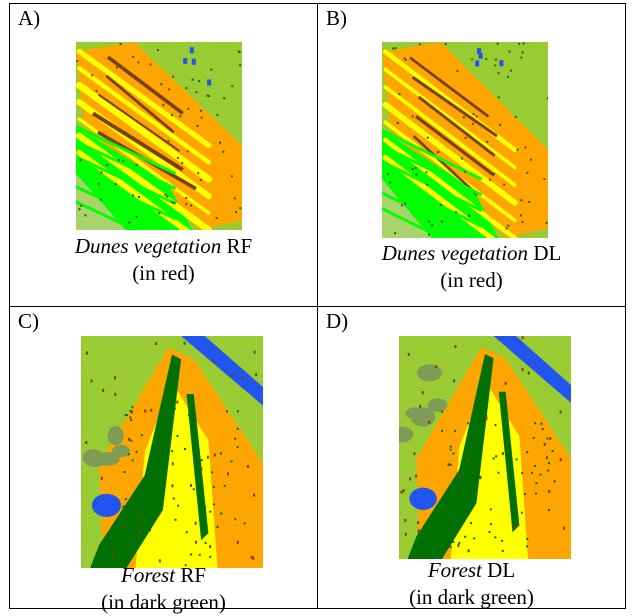  What do you see at coordinates (163, 273) in the screenshot?
I see `caption-a-note: (in red)` at bounding box center [163, 273].